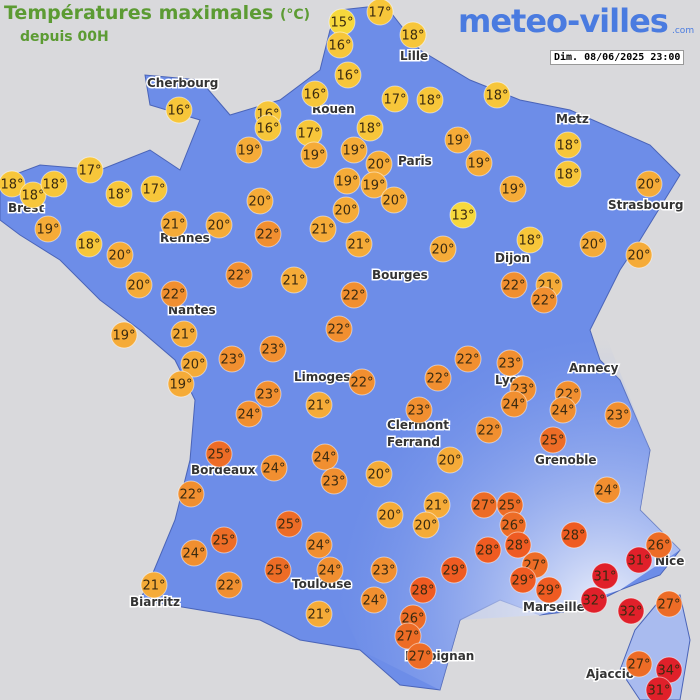 This screenshot has height=700, width=700. What do you see at coordinates (423, 590) in the screenshot?
I see `temperature-marker: 28°` at bounding box center [423, 590].